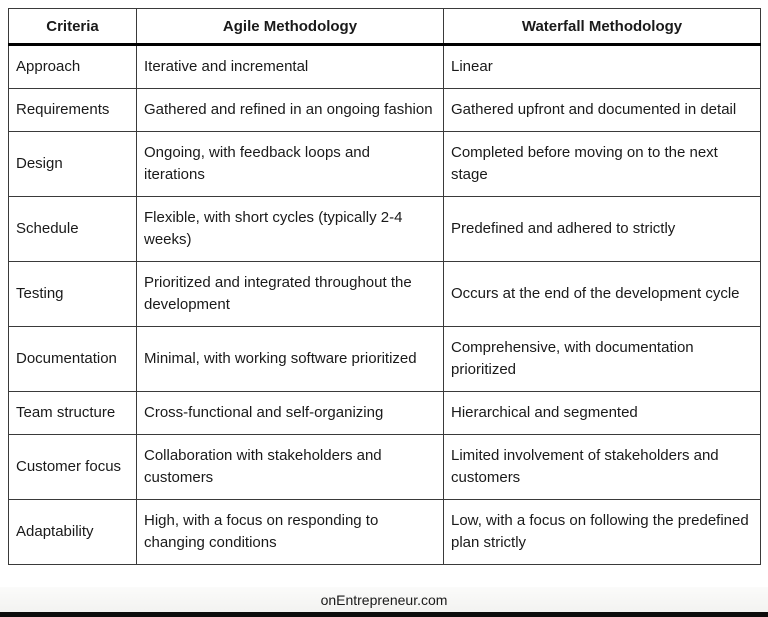 The width and height of the screenshot is (768, 617). I want to click on cell-criteria: Customer focus, so click(72, 467).